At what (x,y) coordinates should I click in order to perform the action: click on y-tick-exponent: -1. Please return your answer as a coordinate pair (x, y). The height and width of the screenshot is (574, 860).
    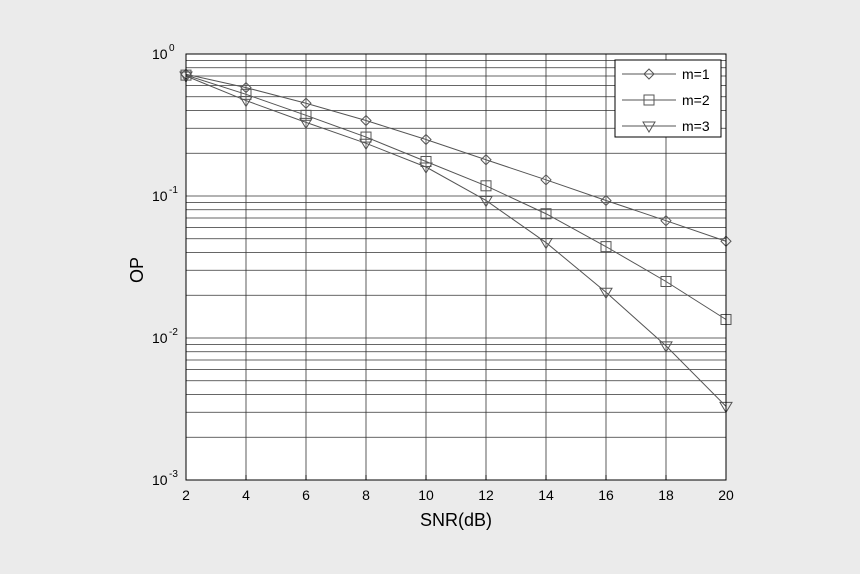
    Looking at the image, I should click on (173, 190).